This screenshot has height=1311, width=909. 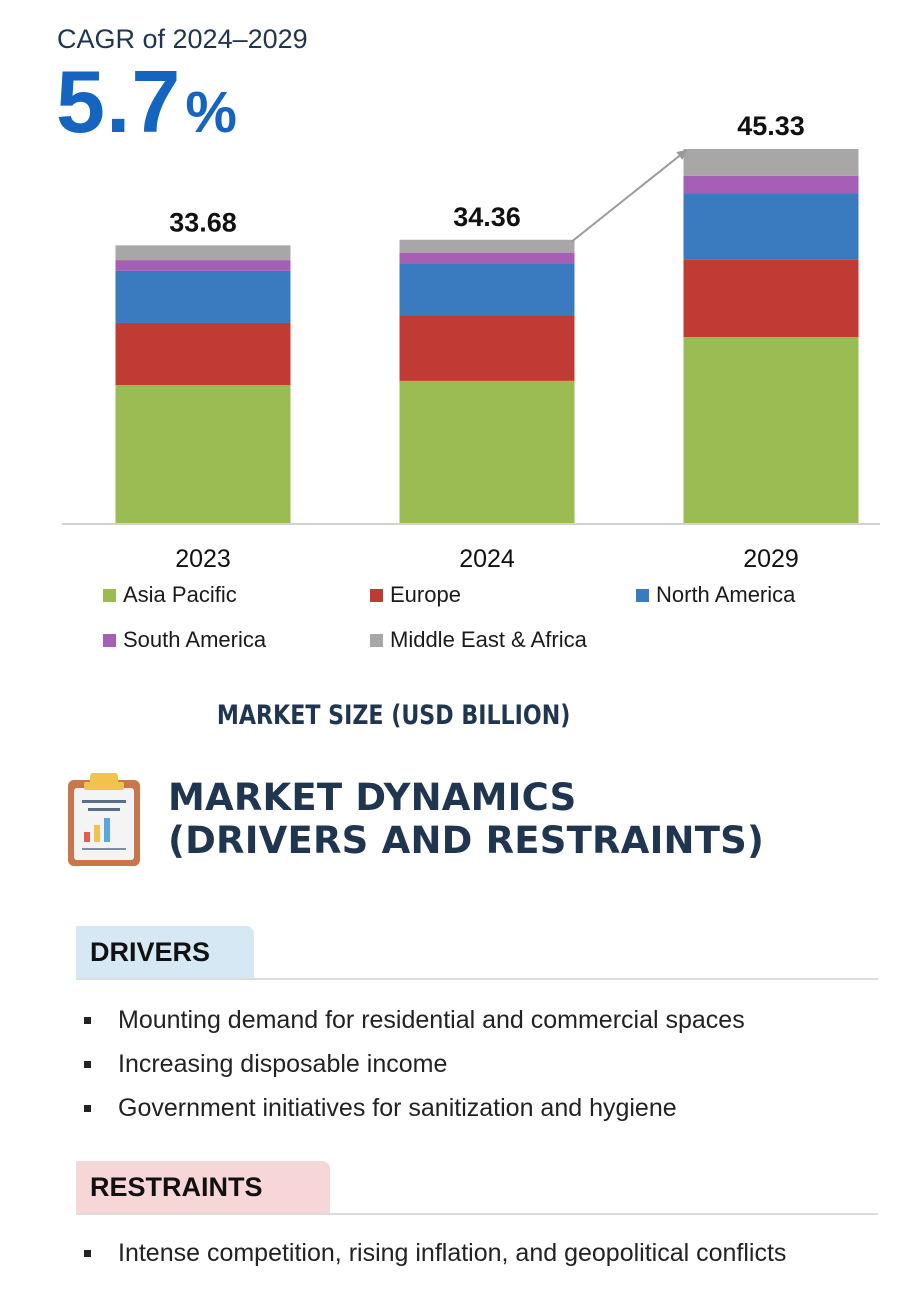 I want to click on y-axis-title: MARKET SIZE (USD BILLION), so click(x=393, y=715).